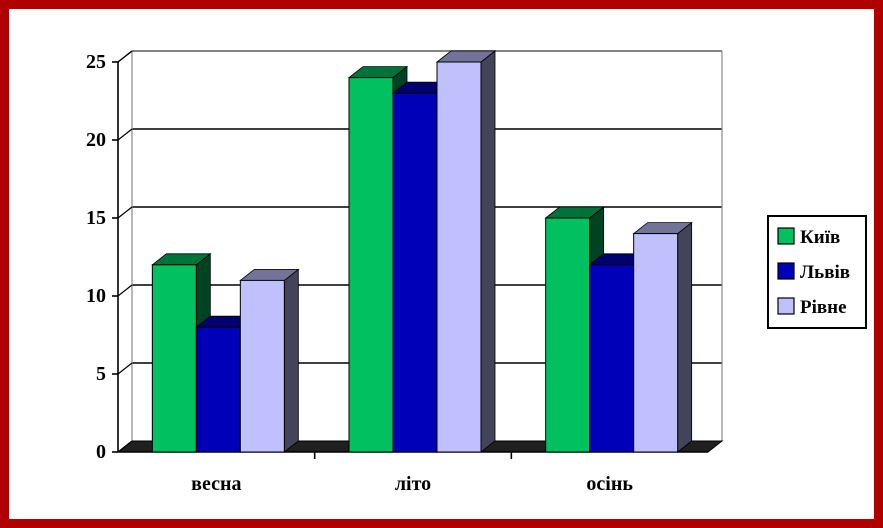  What do you see at coordinates (96, 62) in the screenshot?
I see `y-tick-label: 25` at bounding box center [96, 62].